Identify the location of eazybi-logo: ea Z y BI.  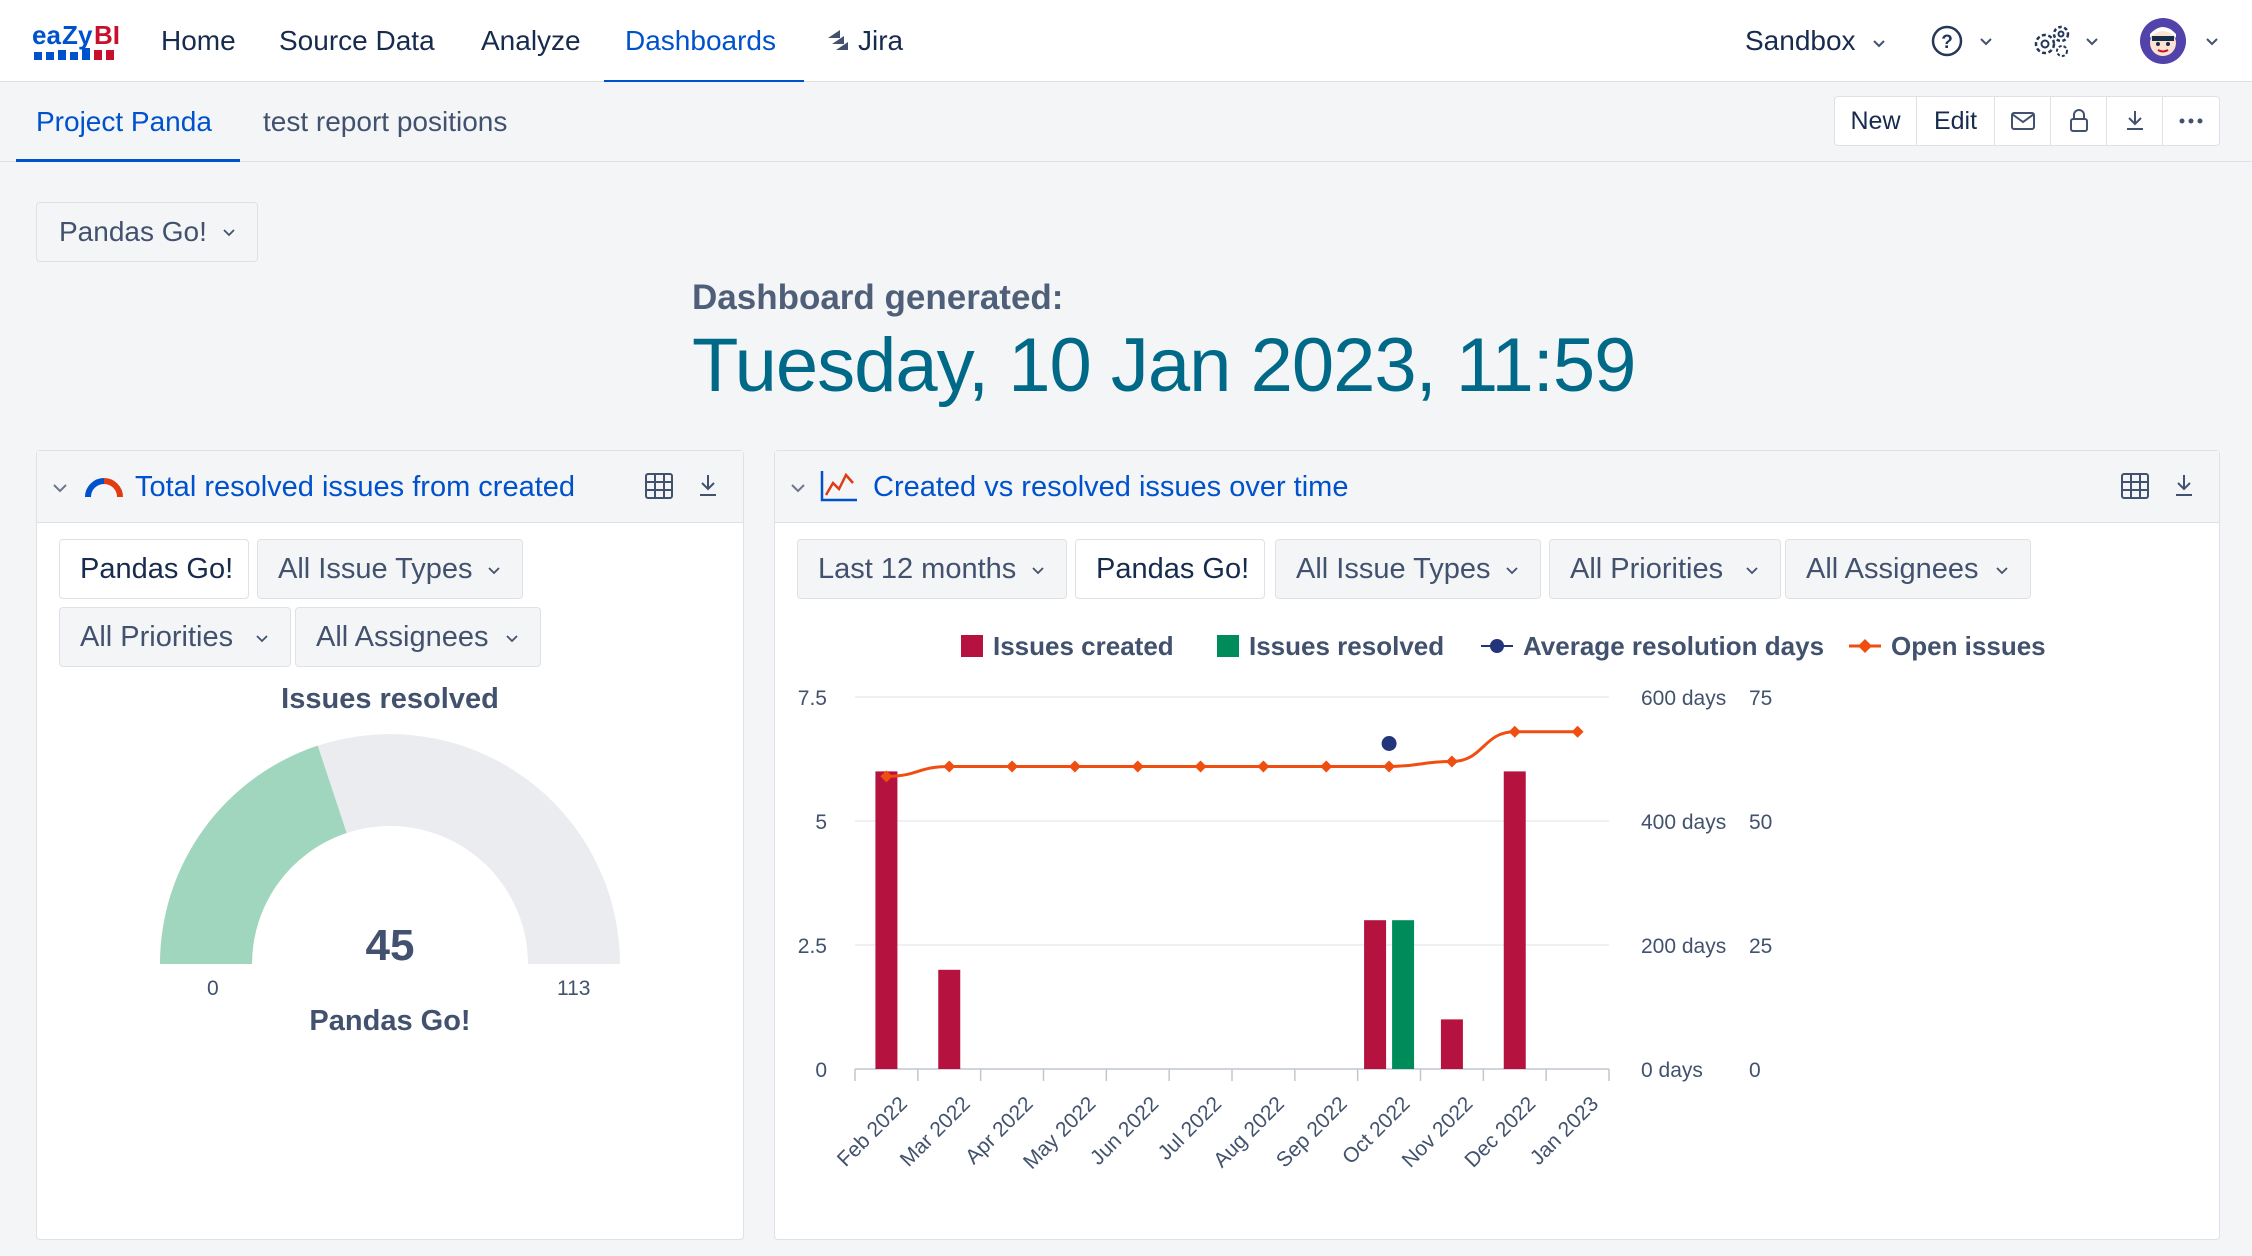
(78, 42).